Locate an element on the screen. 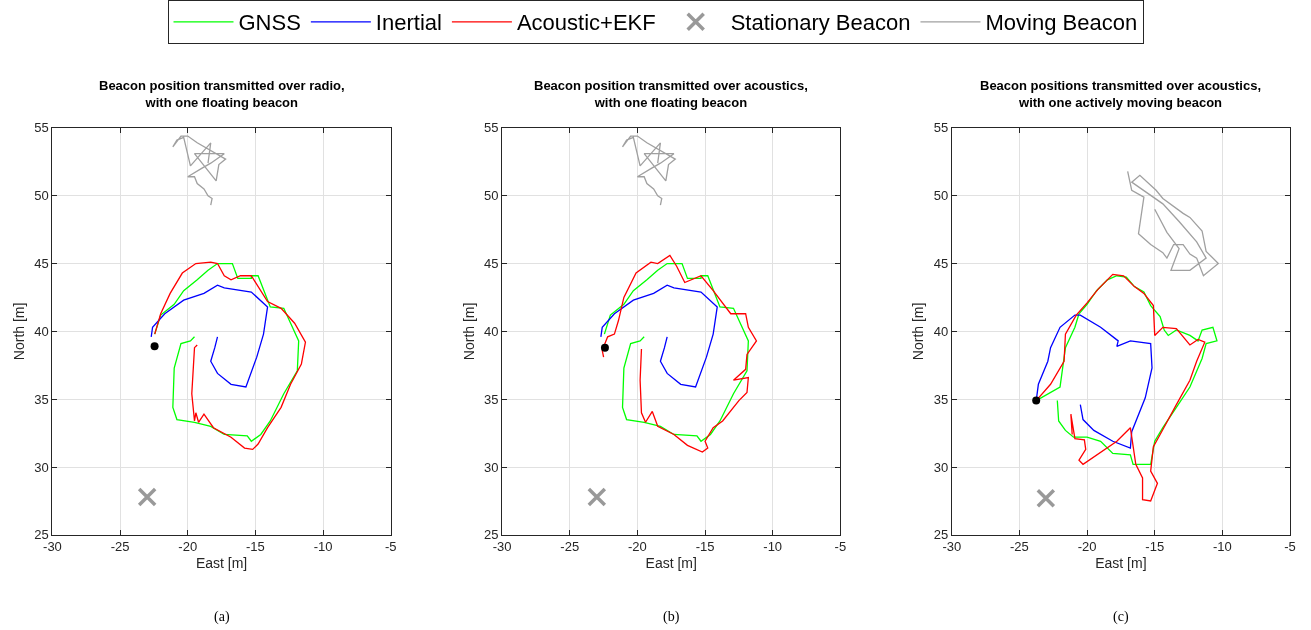  chart-title: Beacon position transmitted over radio, with one floating beacon is located at coordinates (222, 94).